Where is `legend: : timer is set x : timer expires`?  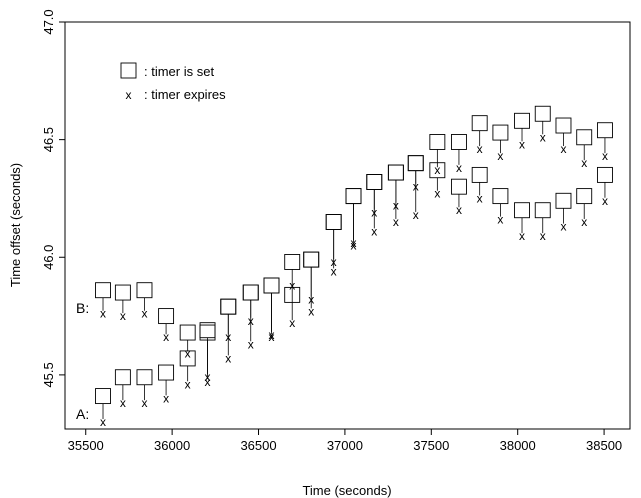 legend: : timer is set x : timer expires is located at coordinates (173, 82).